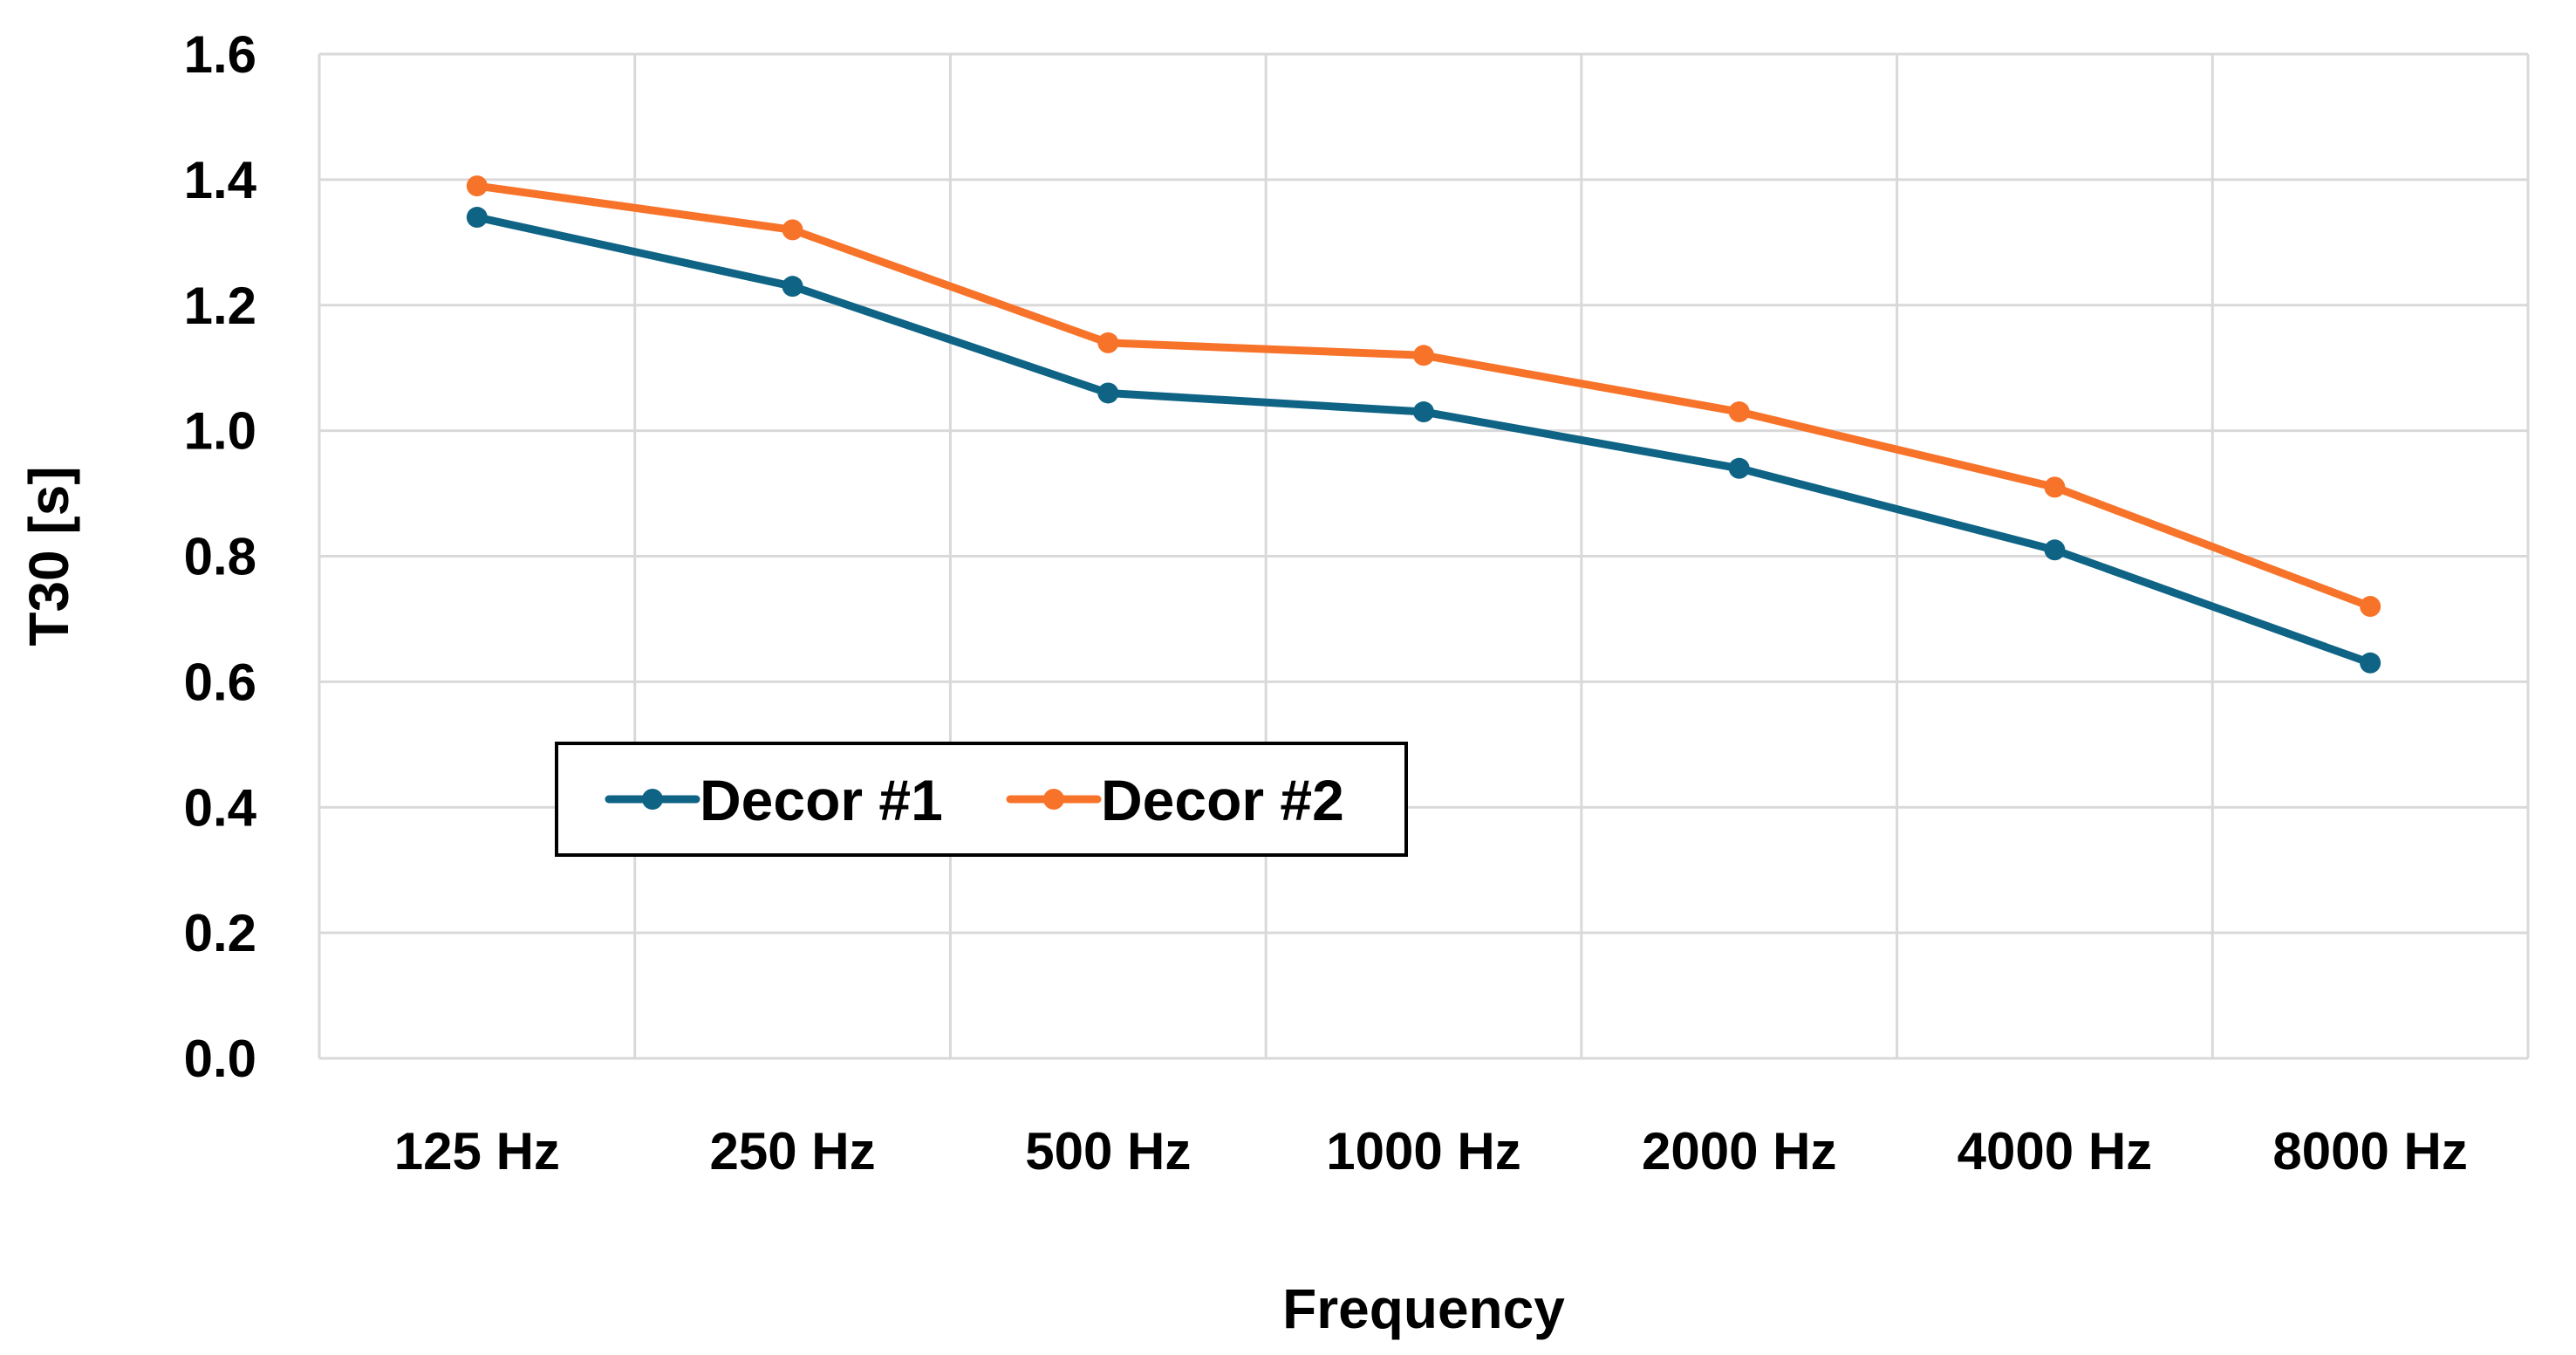 This screenshot has height=1355, width=2576. I want to click on x-tick-label: 8000 Hz, so click(2369, 1151).